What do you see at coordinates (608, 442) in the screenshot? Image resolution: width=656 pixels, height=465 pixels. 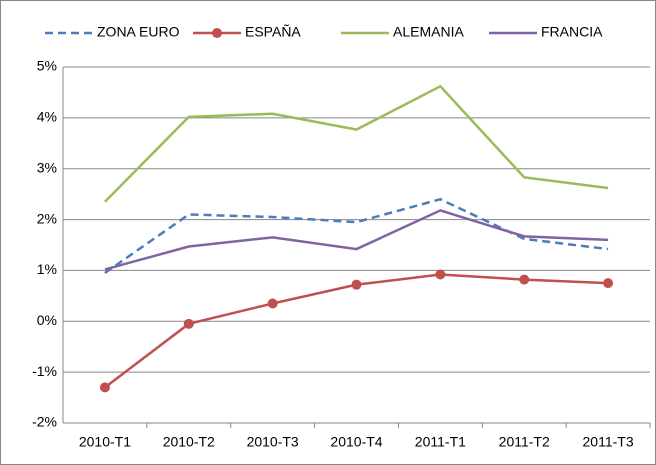 I see `x-tick-label: 2011-T3` at bounding box center [608, 442].